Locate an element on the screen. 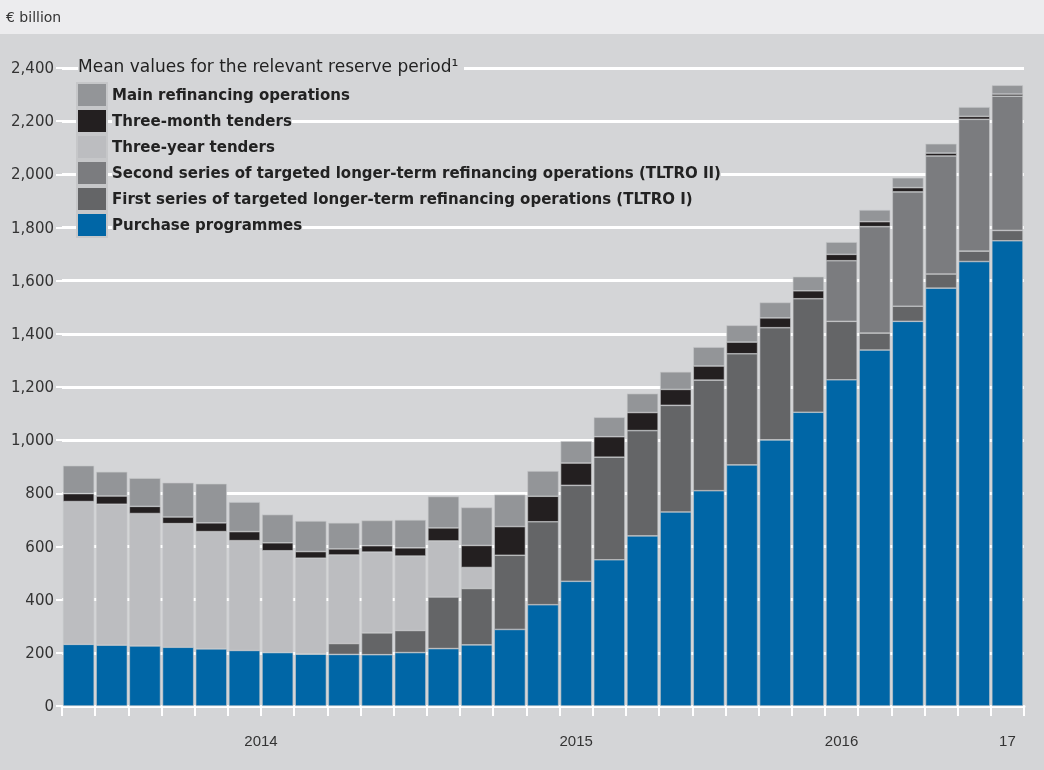 This screenshot has width=1044, height=770. y-tick-label: 2,000 is located at coordinates (32, 174).